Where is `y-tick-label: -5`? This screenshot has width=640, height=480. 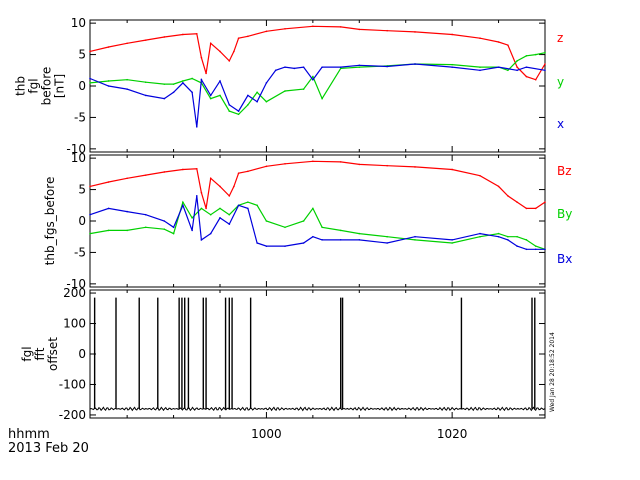
y-tick-label: -5 is located at coordinates (80, 117).